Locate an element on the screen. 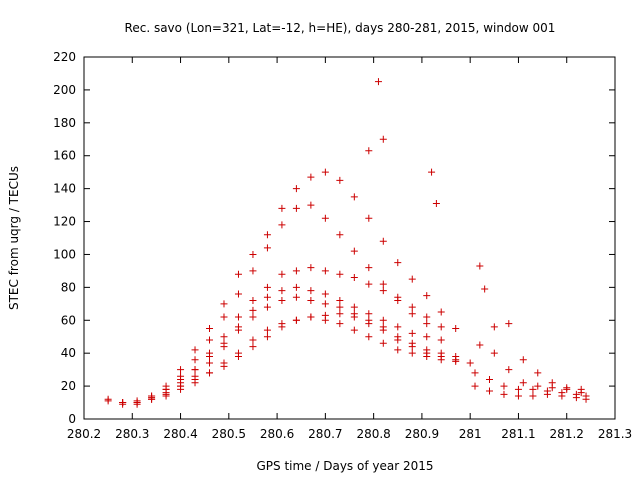 Image resolution: width=640 pixels, height=480 pixels. x-tick-label: 280.3 is located at coordinates (132, 434).